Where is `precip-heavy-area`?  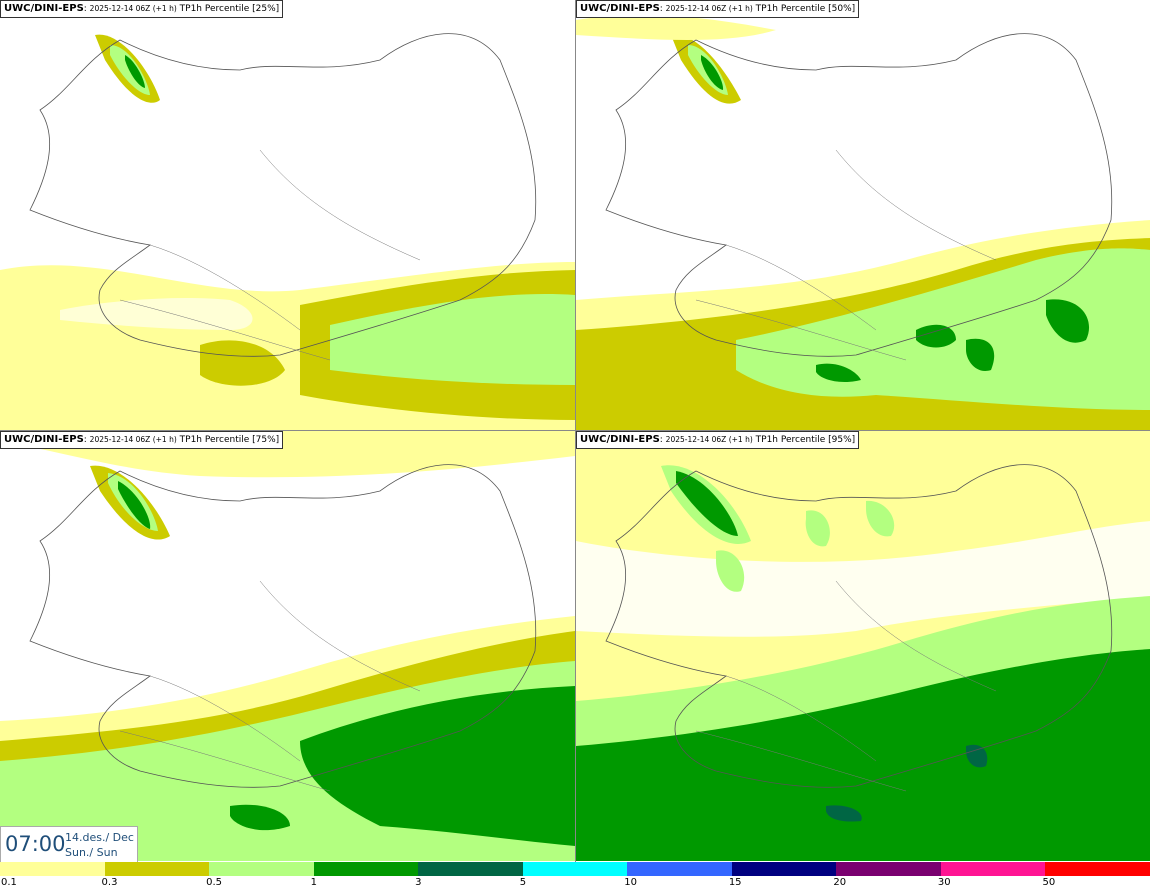
precip-heavy-area is located at coordinates (452, 339).